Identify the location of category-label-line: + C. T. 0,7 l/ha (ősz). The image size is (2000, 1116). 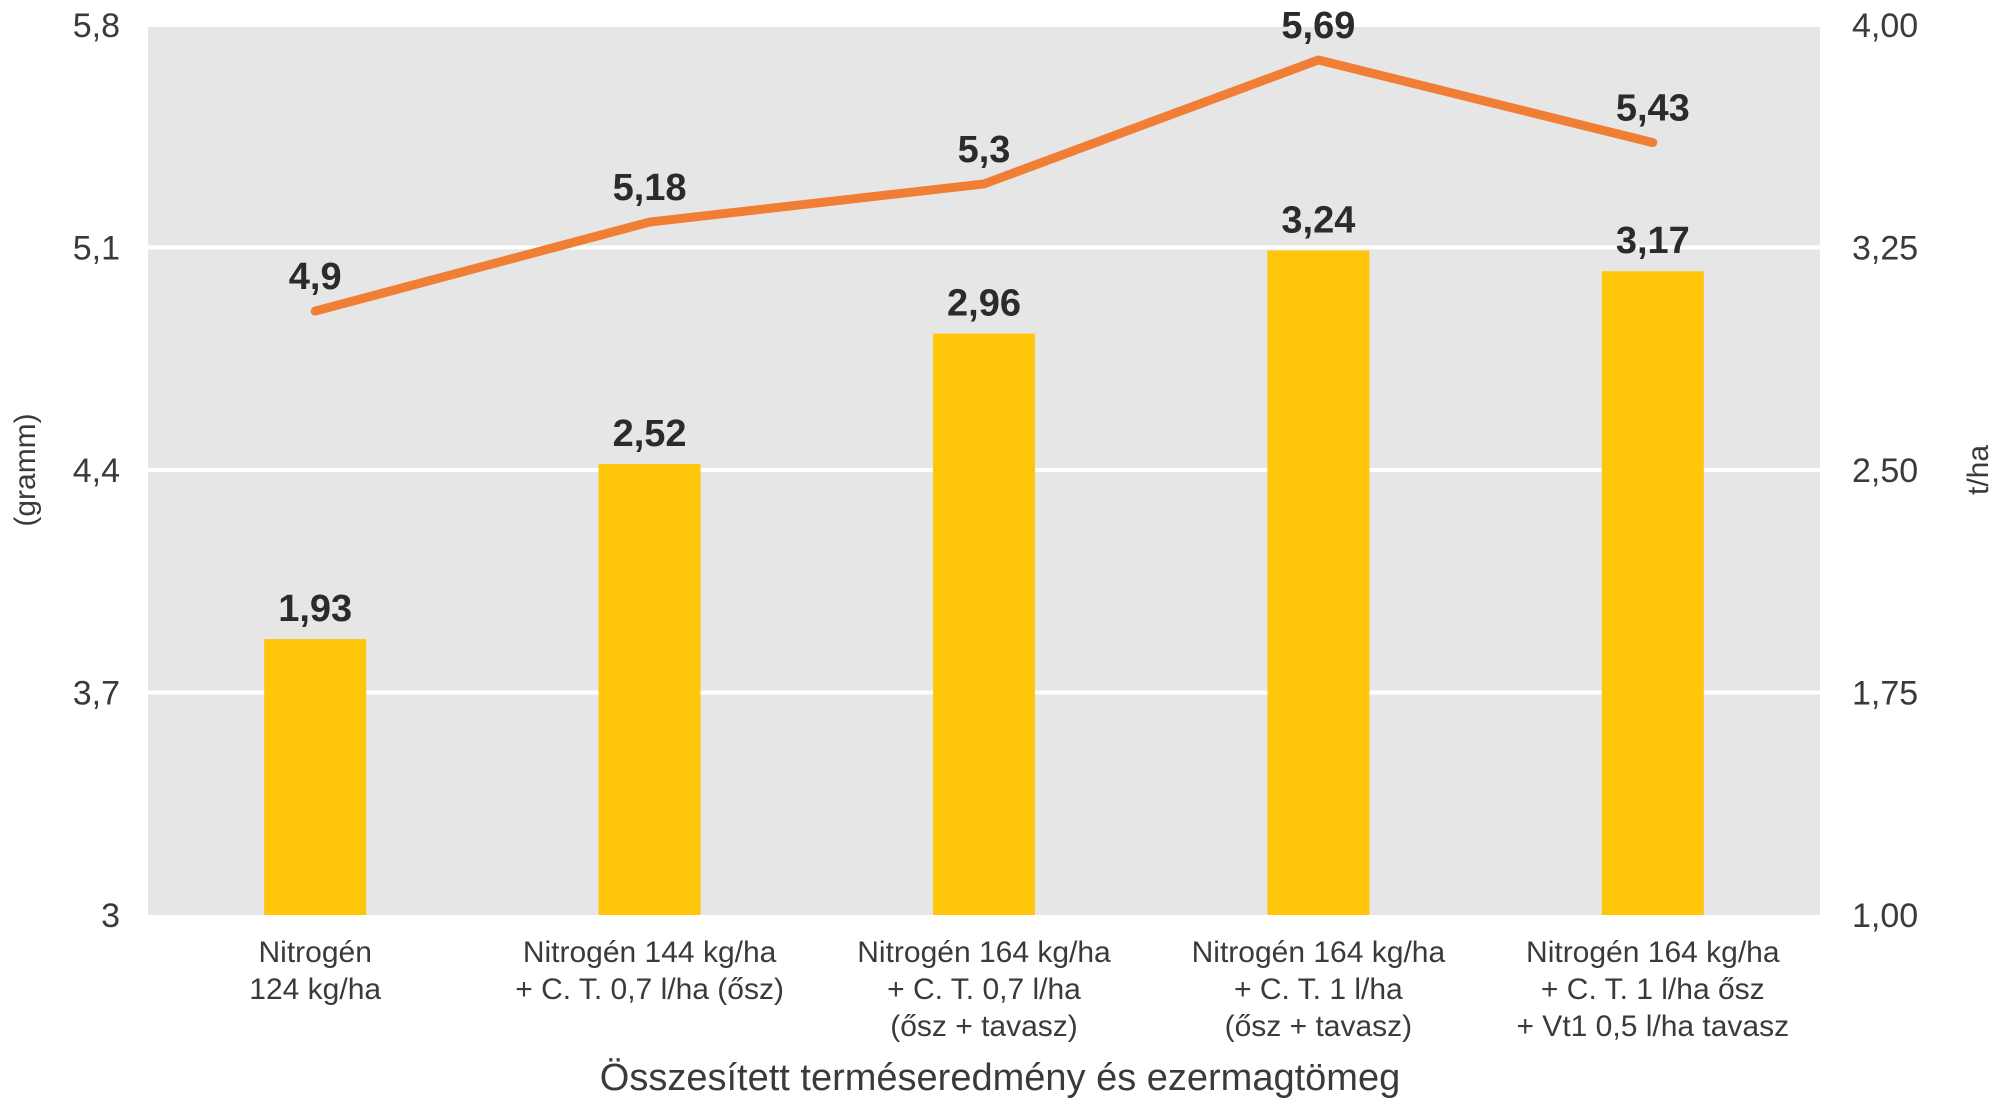
(649, 989).